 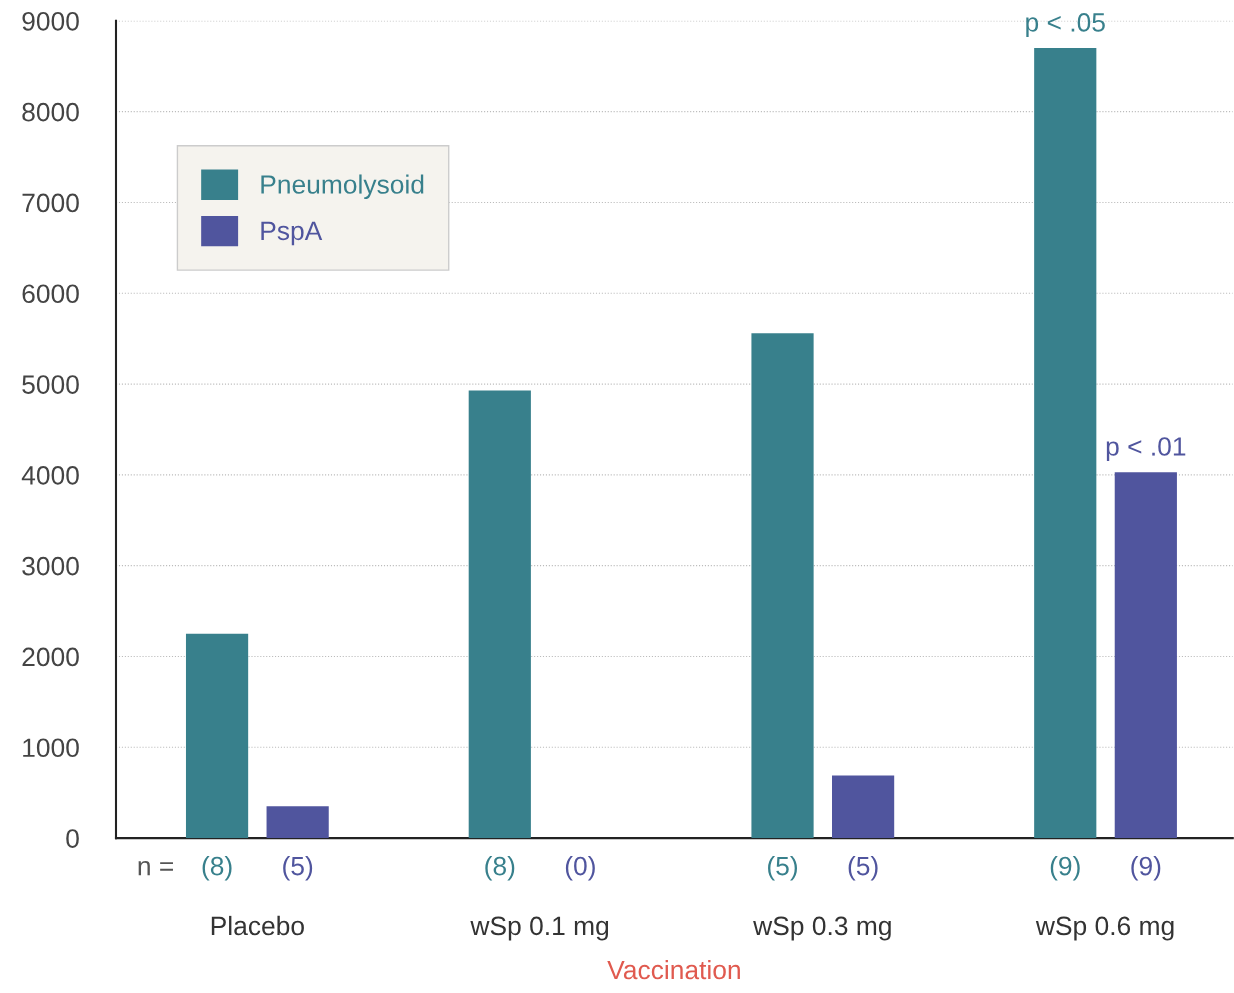 I want to click on text: n =, so click(x=155, y=868).